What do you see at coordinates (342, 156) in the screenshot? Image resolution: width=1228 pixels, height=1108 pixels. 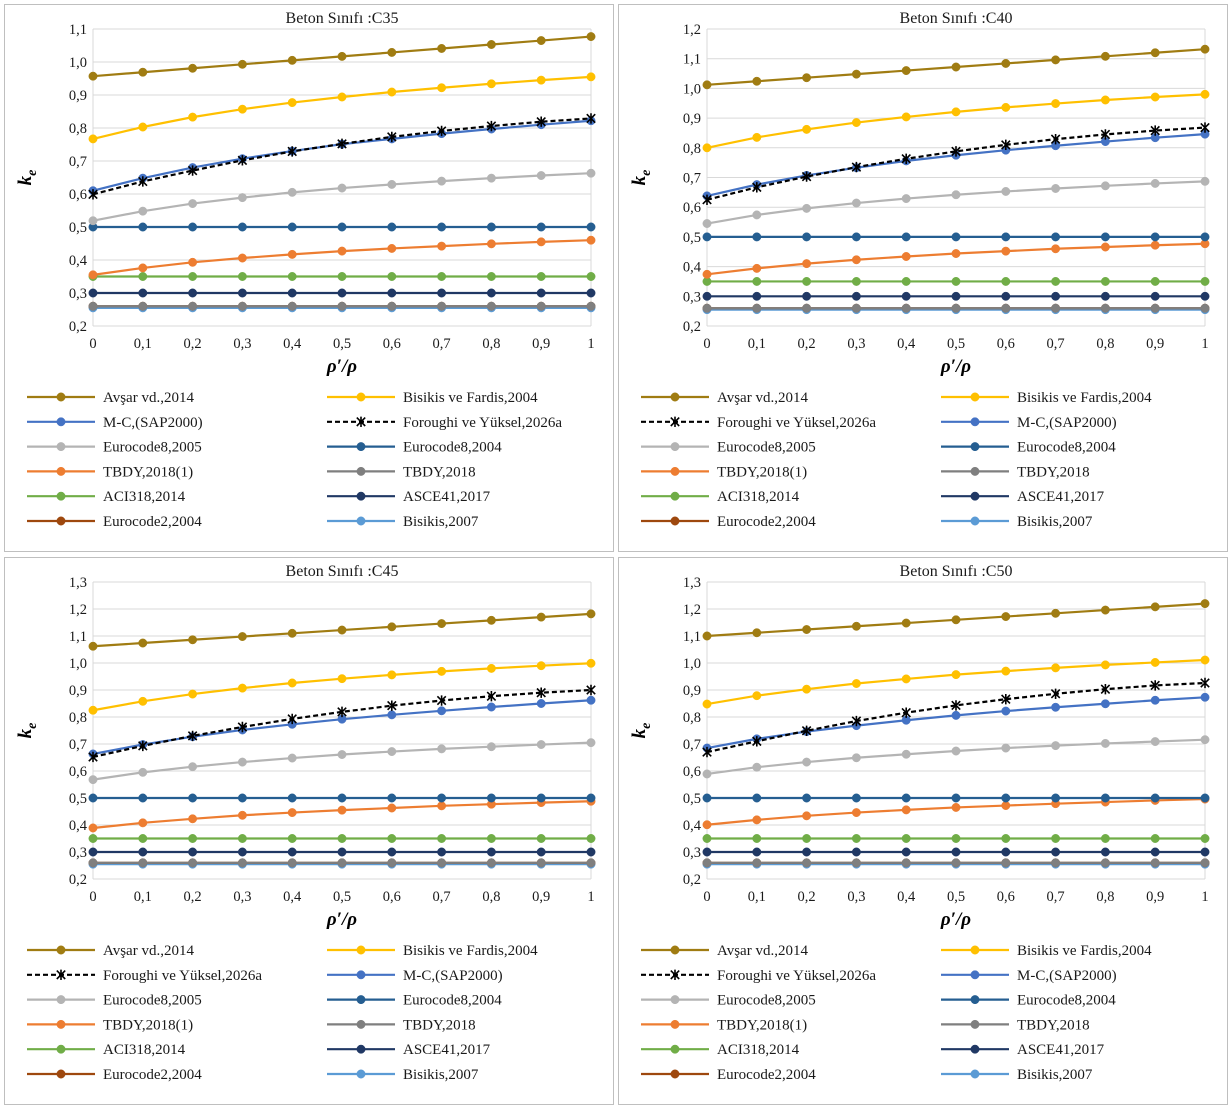 I see `series-foroughi-ve-y-ksel-2026a` at bounding box center [342, 156].